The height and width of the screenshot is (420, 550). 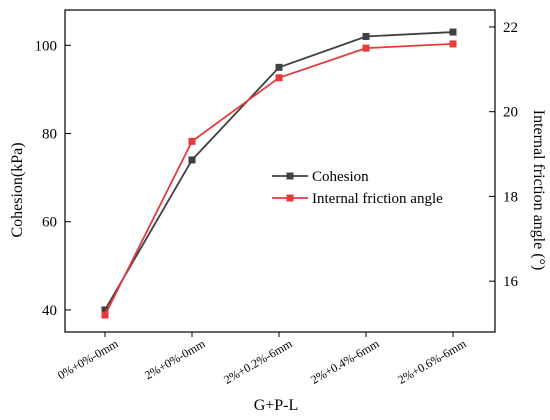 I want to click on legend: Cohesion Internal friction angle, so click(x=357, y=188).